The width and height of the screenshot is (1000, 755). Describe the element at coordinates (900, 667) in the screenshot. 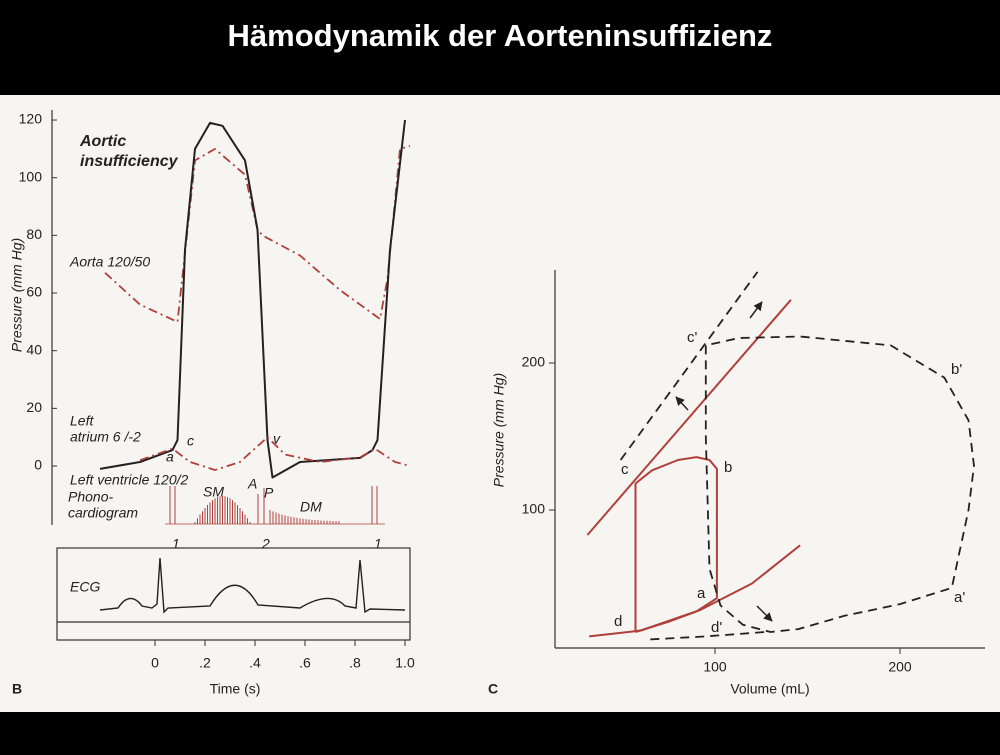

I see `x-tick-label: 200` at that location.